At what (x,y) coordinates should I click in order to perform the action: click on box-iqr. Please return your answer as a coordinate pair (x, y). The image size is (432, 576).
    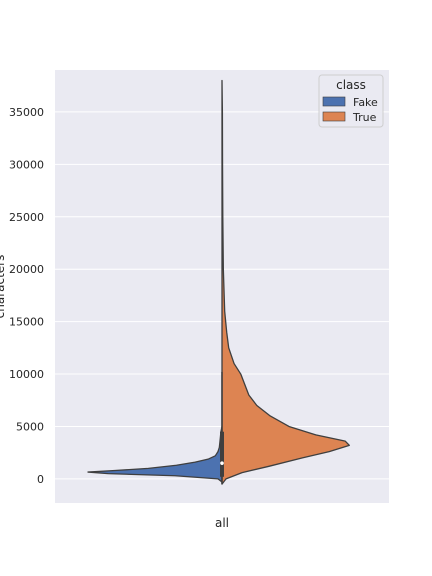
    Looking at the image, I should click on (222, 454).